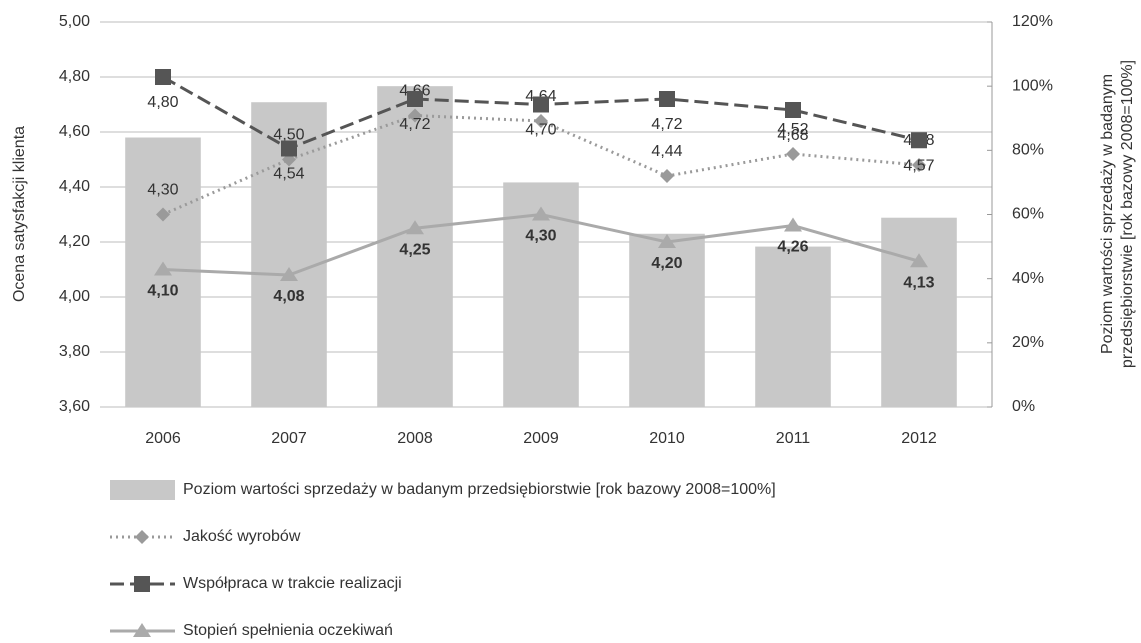 The height and width of the screenshot is (643, 1141). Describe the element at coordinates (288, 296) in the screenshot. I see `data-label: 4,08` at that location.